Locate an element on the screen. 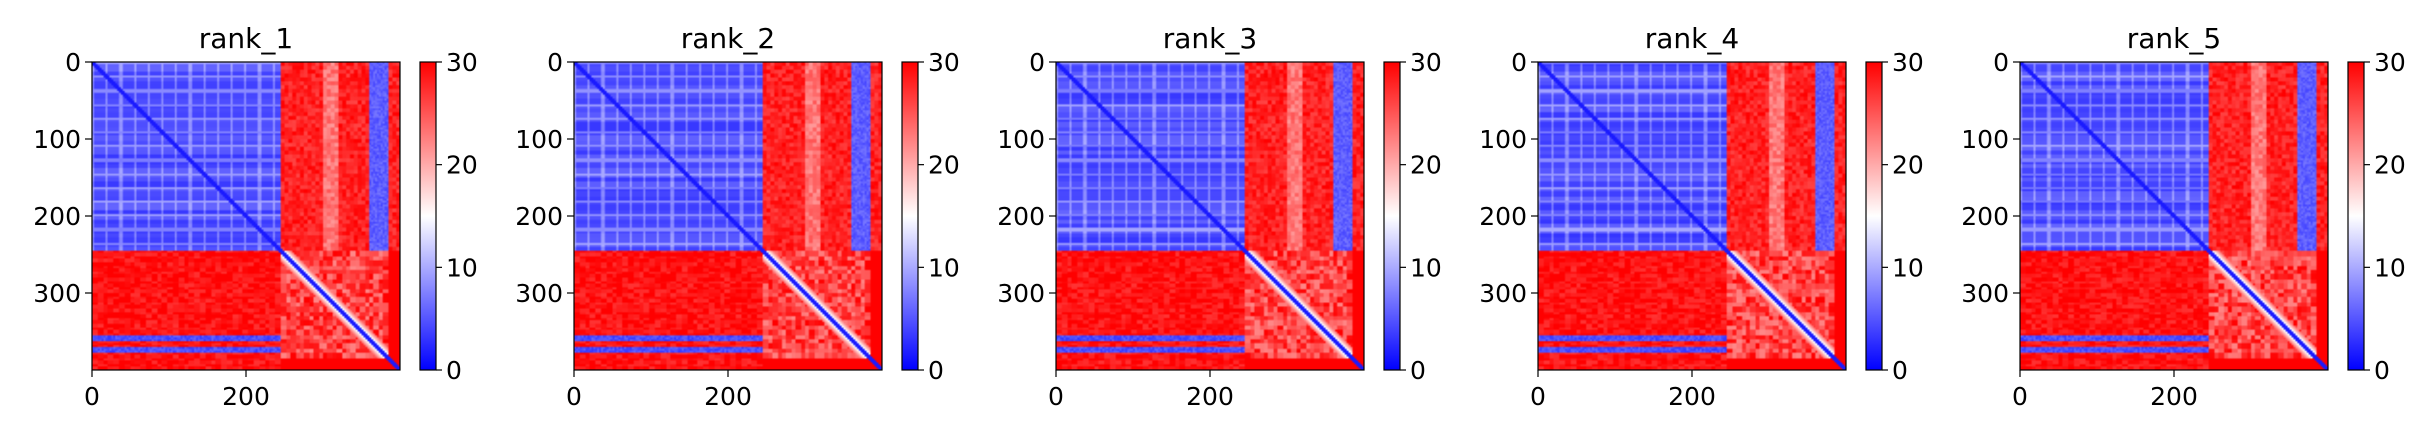 This screenshot has width=2434, height=438. panel-title: rank_3 is located at coordinates (1210, 38).